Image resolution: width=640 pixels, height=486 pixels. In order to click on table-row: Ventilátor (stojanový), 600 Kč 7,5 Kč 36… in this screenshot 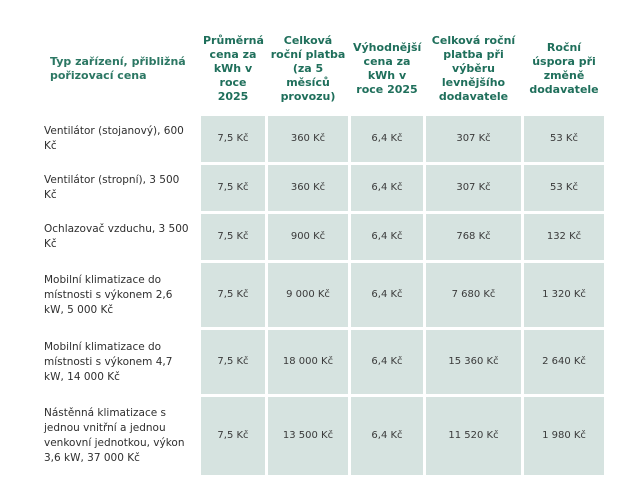, I will do `click(321, 139)`.